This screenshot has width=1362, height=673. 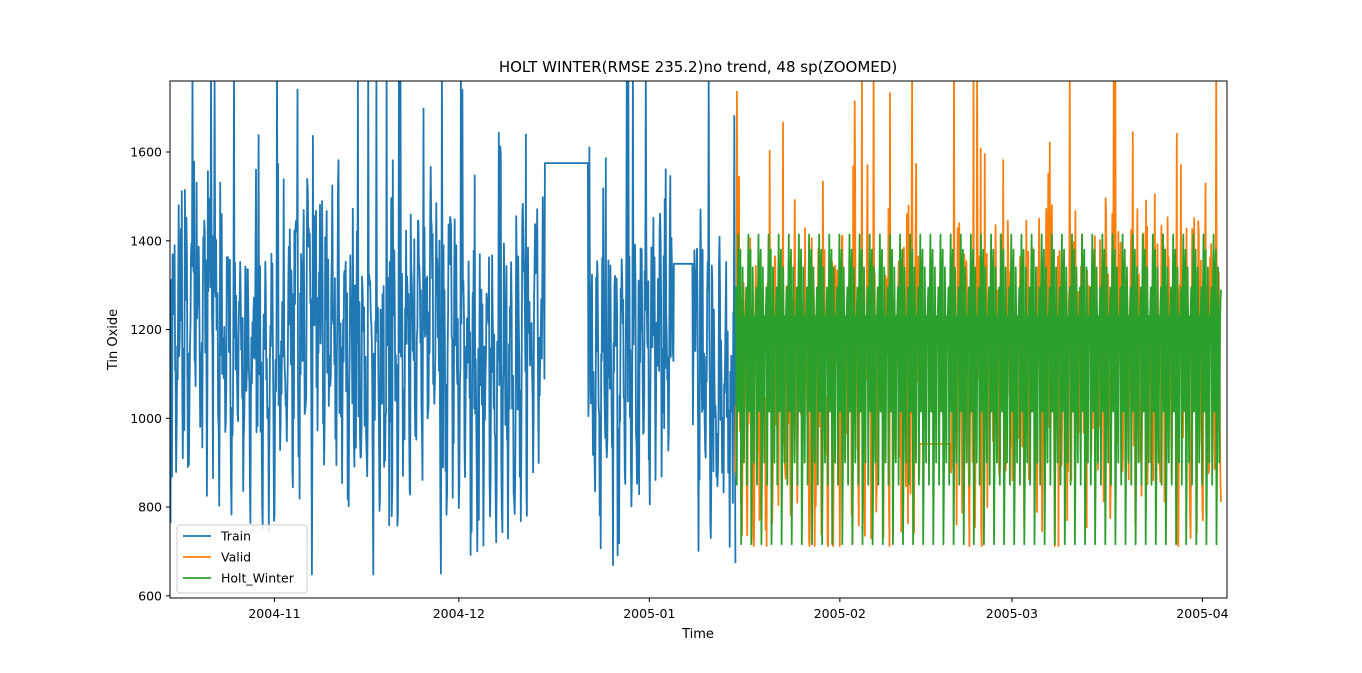 What do you see at coordinates (840, 613) in the screenshot?
I see `x-tick-label: 2005-02` at bounding box center [840, 613].